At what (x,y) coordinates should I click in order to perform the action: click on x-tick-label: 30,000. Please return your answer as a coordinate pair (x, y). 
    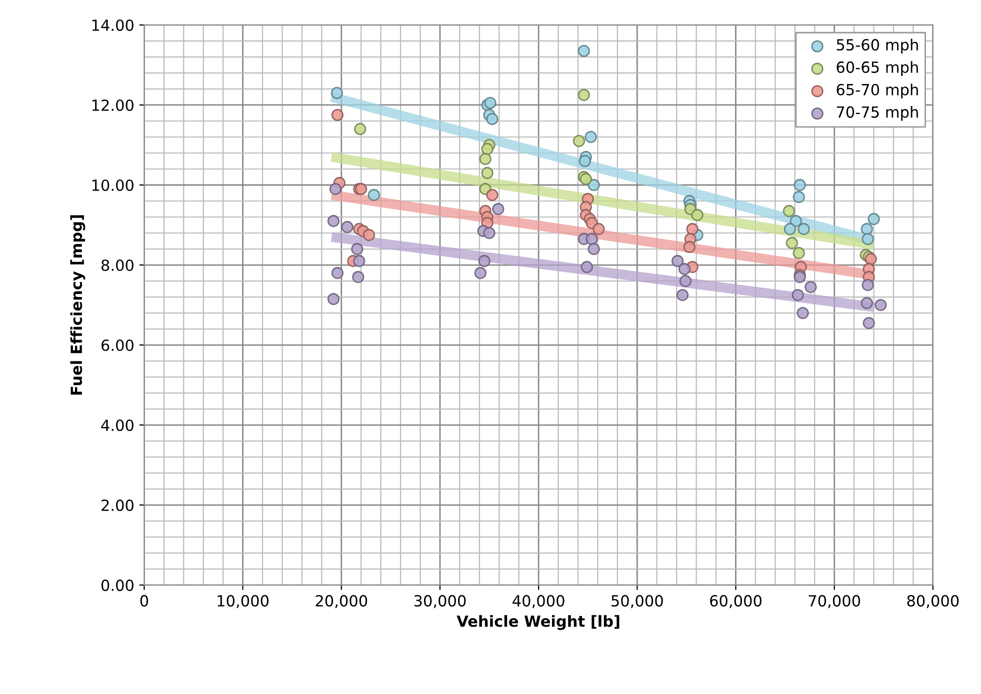
    Looking at the image, I should click on (440, 601).